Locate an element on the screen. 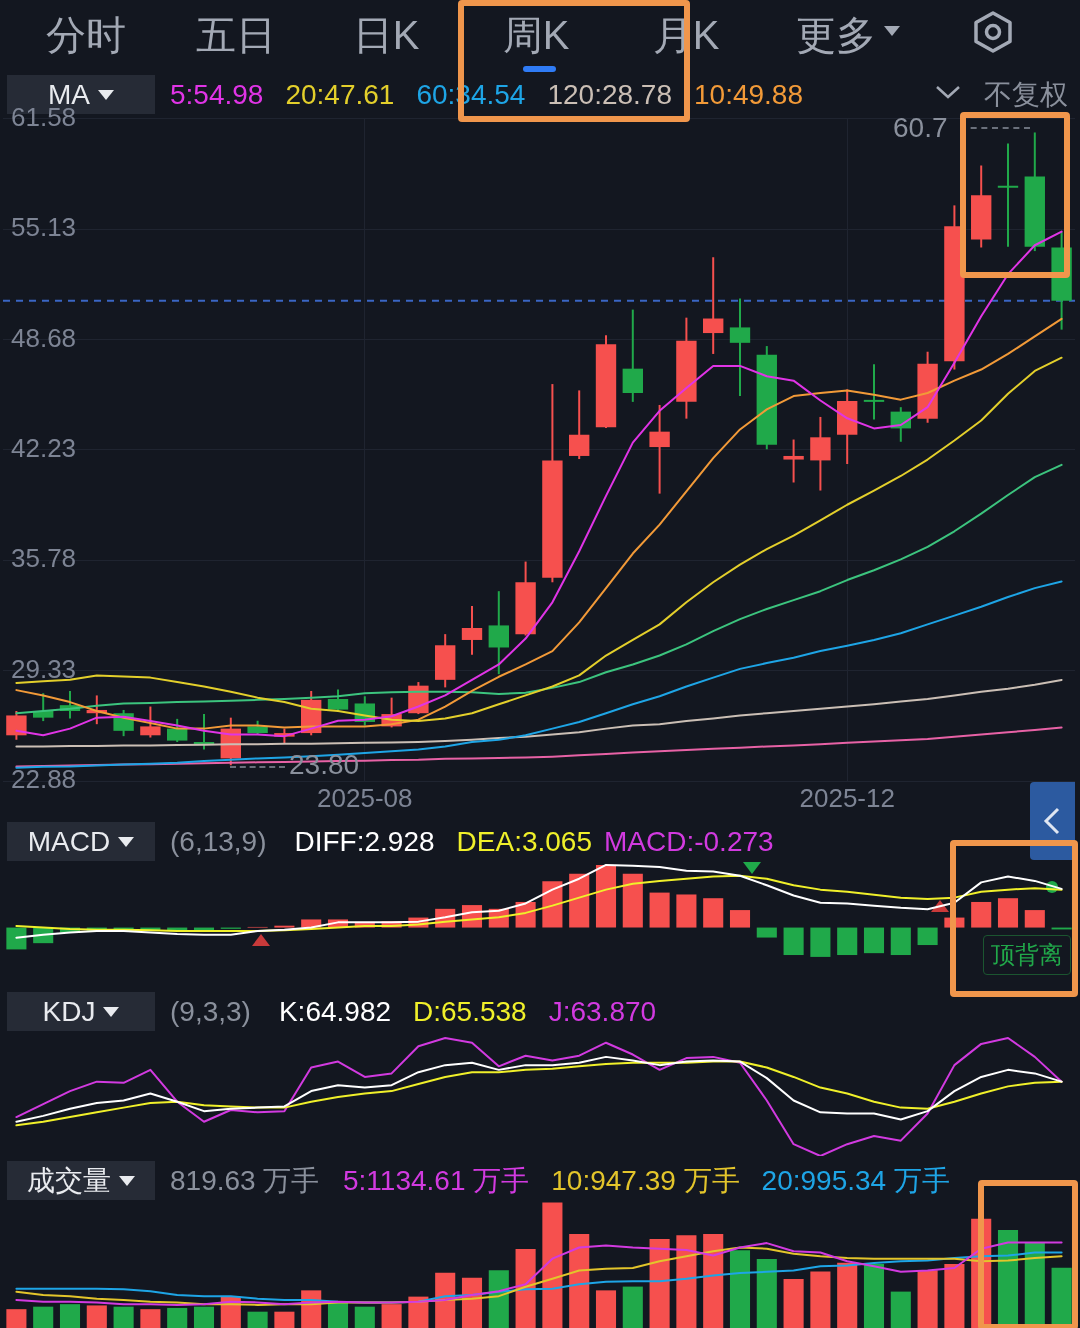 The width and height of the screenshot is (1080, 1328). text: 10:49.88 is located at coordinates (748, 95).